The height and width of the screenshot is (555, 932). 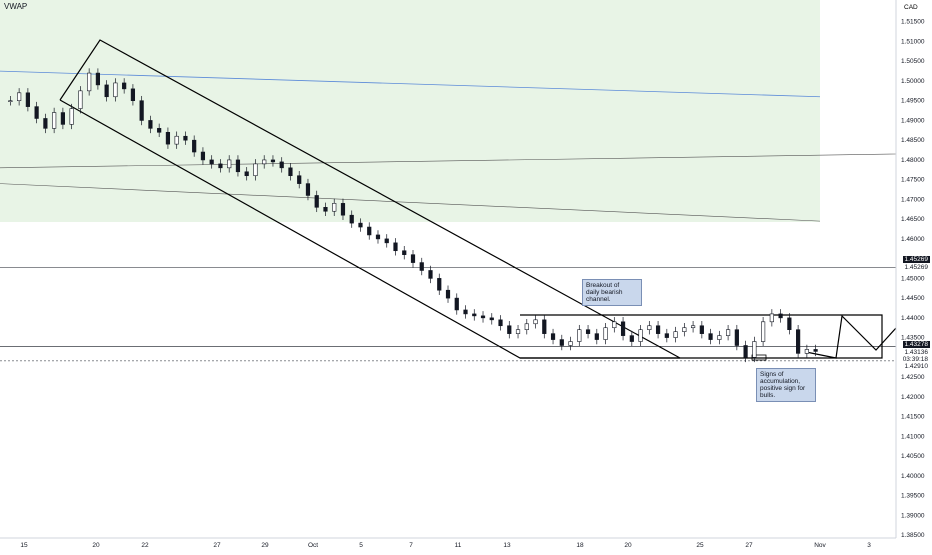 What do you see at coordinates (700, 545) in the screenshot?
I see `time-tick-label: 25` at bounding box center [700, 545].